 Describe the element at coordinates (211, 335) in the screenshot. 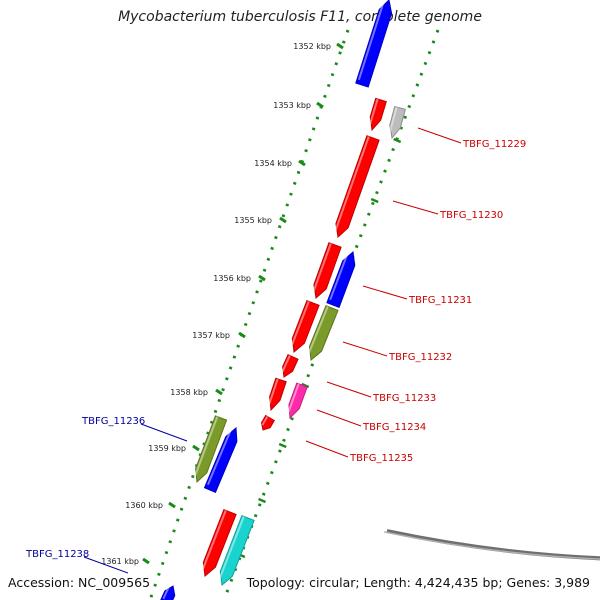

I see `scale-tick-label: 1357 kbp` at that location.